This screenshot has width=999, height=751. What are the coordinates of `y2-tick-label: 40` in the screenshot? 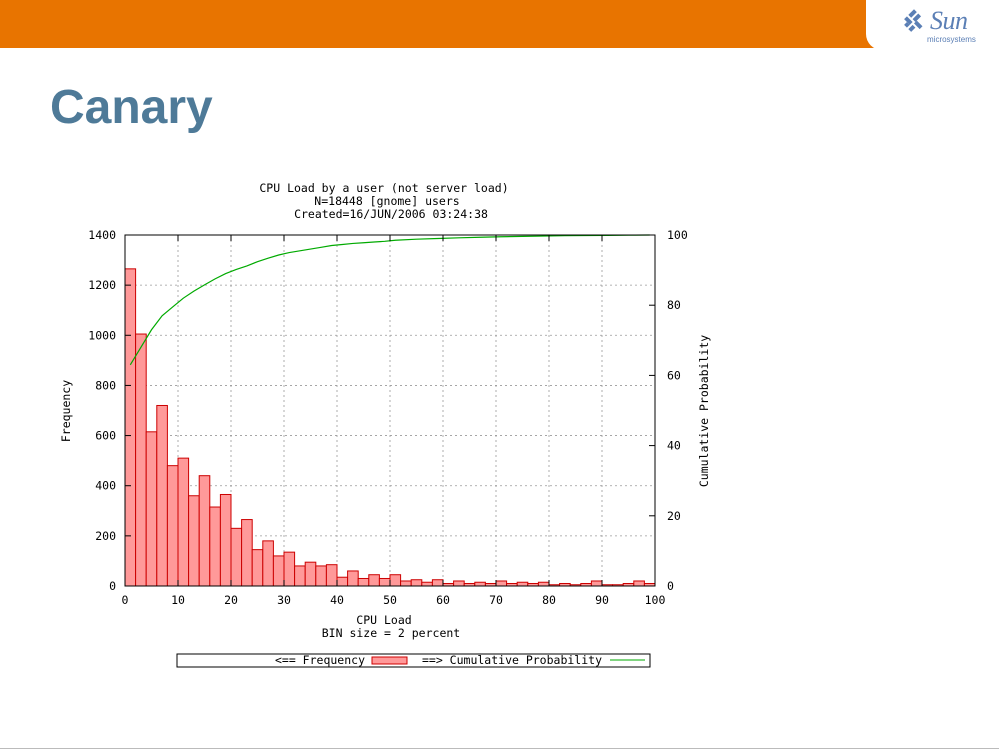 It's located at (674, 446).